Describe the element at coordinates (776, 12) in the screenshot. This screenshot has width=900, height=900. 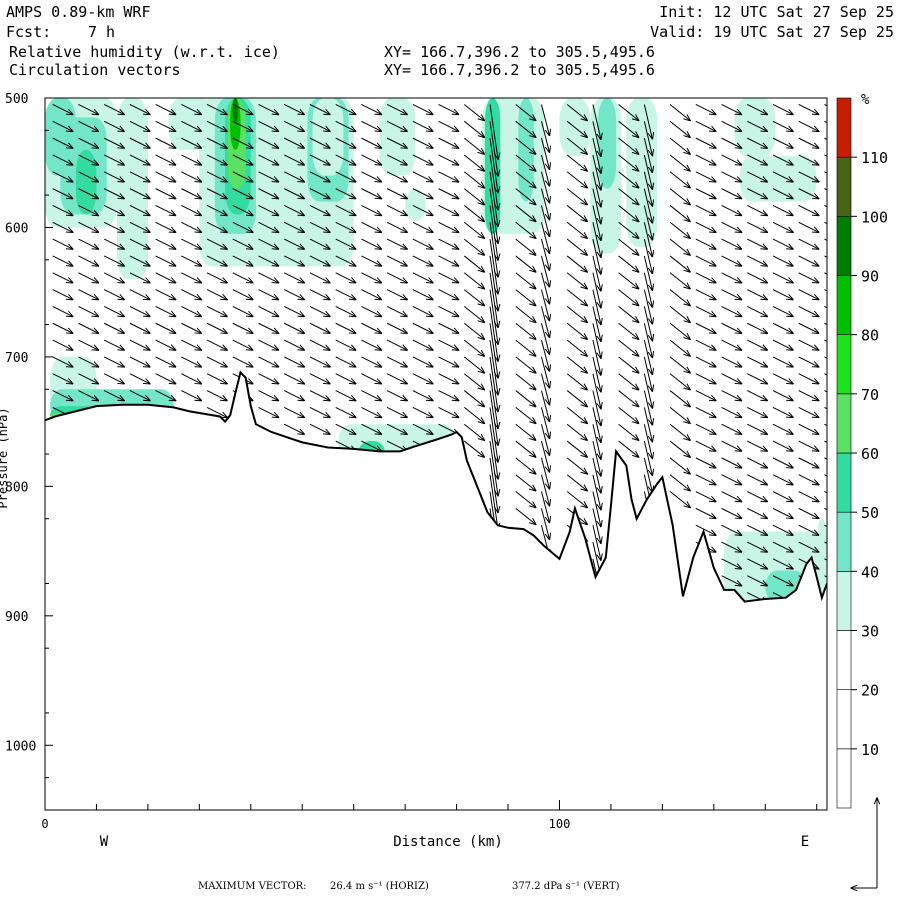
I see `init-time: Init: 12 UTC Sat 27 Sep 25` at that location.